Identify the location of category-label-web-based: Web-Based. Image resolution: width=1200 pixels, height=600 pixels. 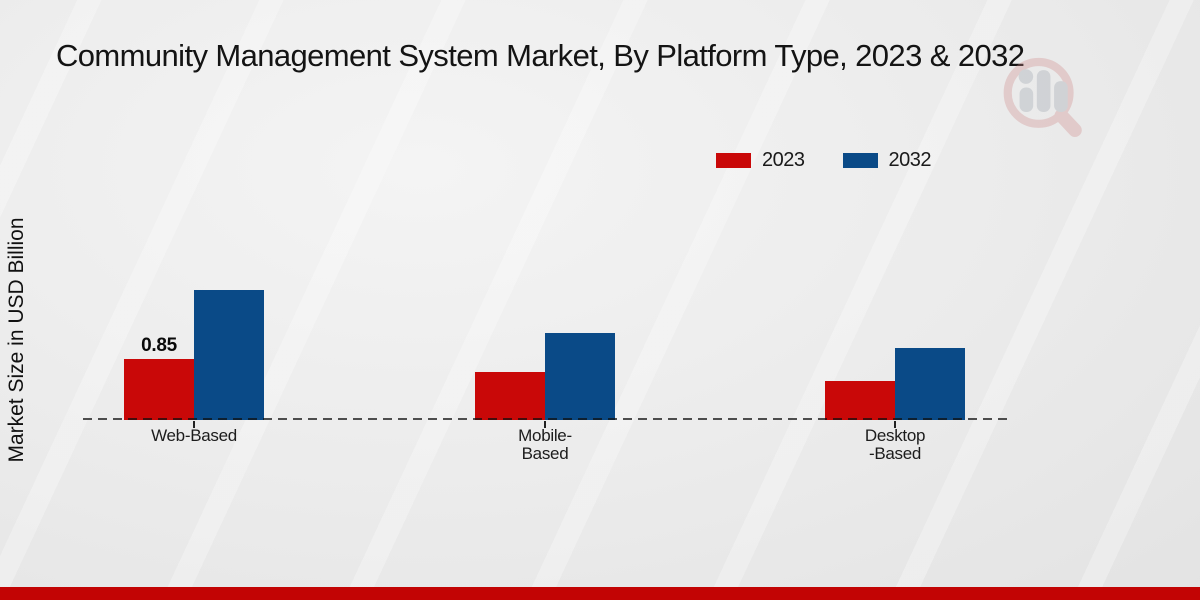
(194, 435).